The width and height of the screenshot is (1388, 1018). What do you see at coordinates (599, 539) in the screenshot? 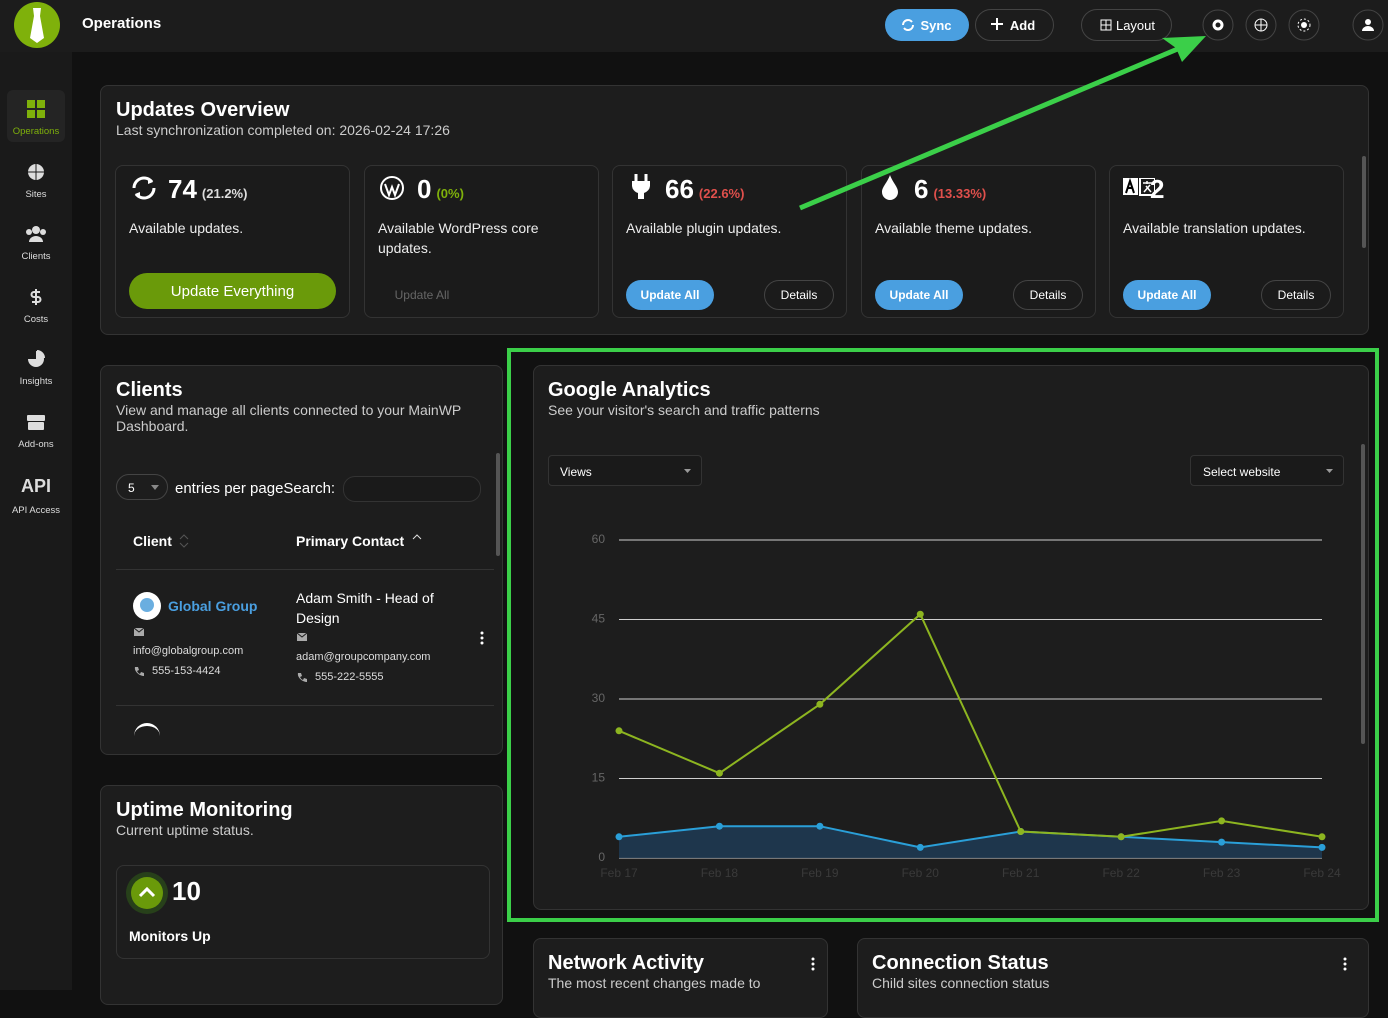
I see `y-tick-label: 60` at bounding box center [599, 539].